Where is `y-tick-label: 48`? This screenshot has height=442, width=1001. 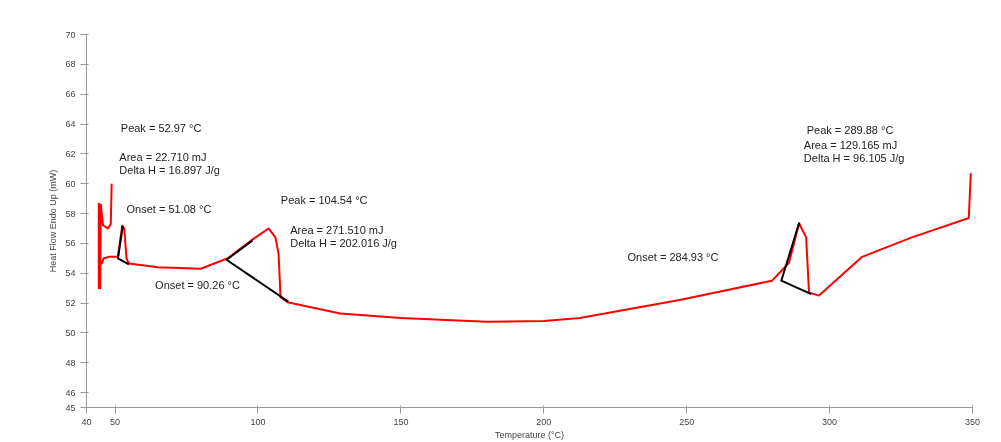 y-tick-label: 48 is located at coordinates (70, 362).